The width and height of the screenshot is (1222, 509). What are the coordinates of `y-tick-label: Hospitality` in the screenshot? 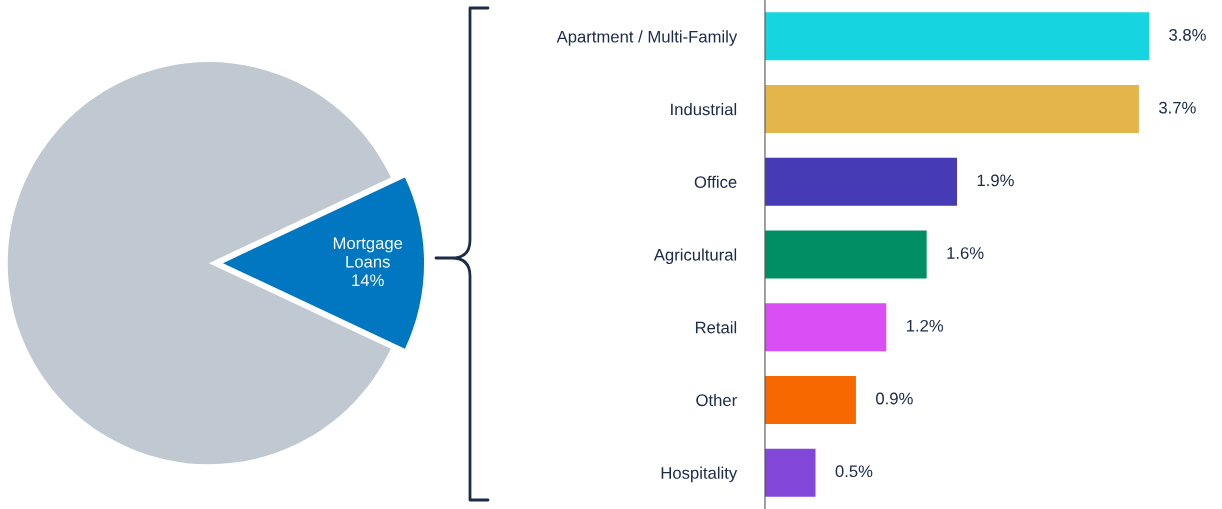 It's located at (699, 474).